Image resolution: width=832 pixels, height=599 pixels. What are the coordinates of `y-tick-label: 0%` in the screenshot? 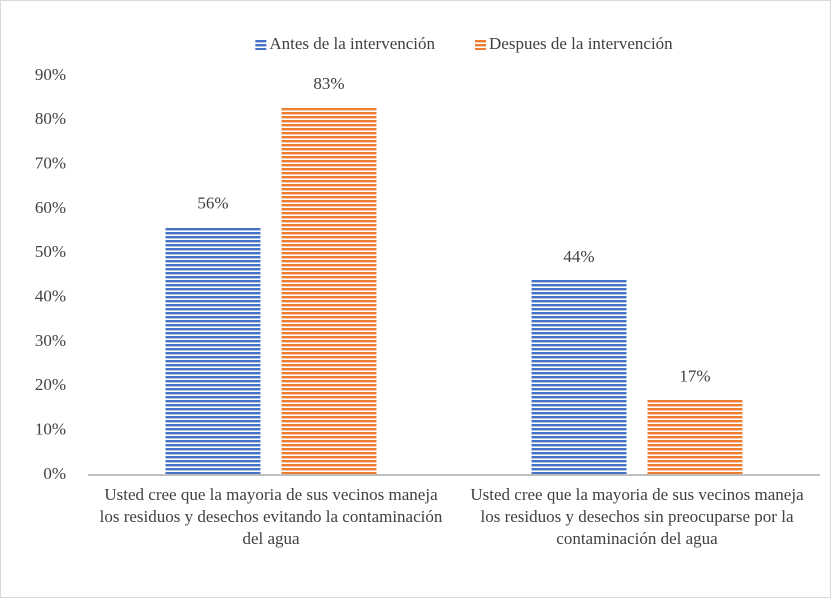 It's located at (54, 473).